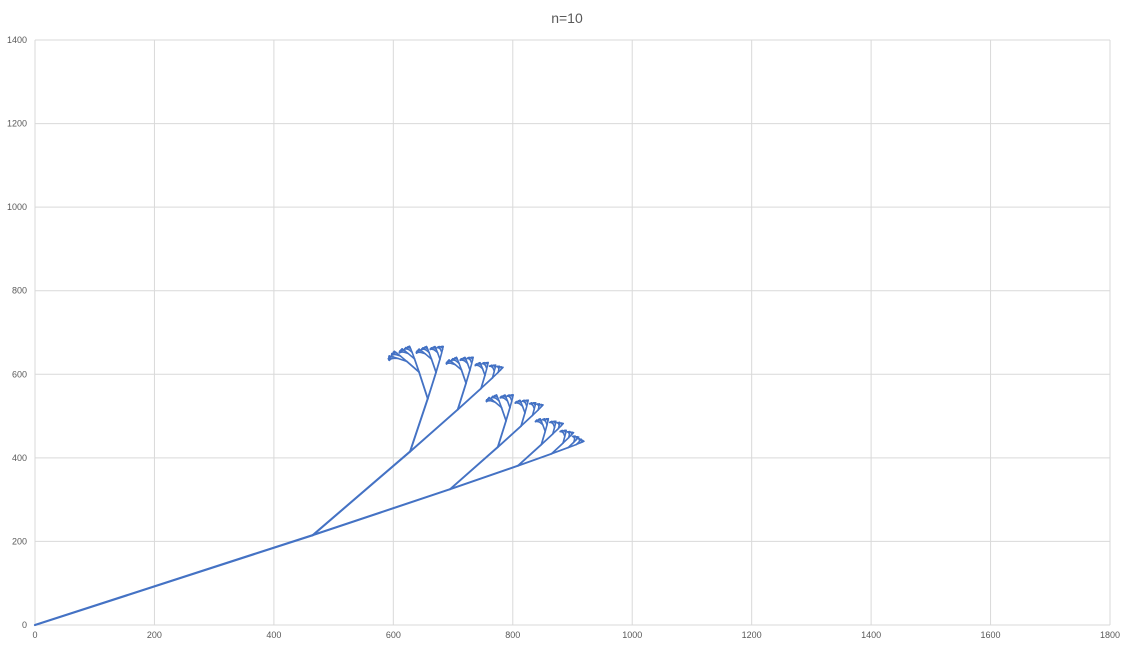  I want to click on y-tick-label: 600, so click(19, 374).